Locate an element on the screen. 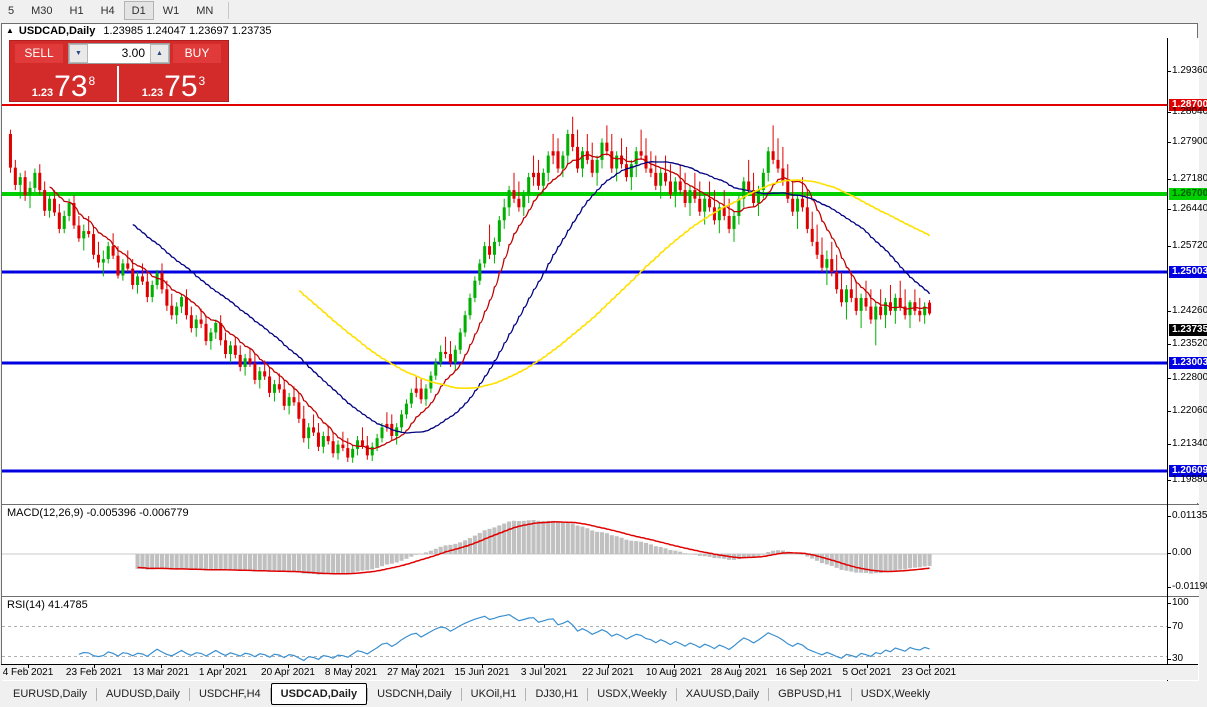 This screenshot has height=707, width=1207. volume-input: 3.00 is located at coordinates (119, 53).